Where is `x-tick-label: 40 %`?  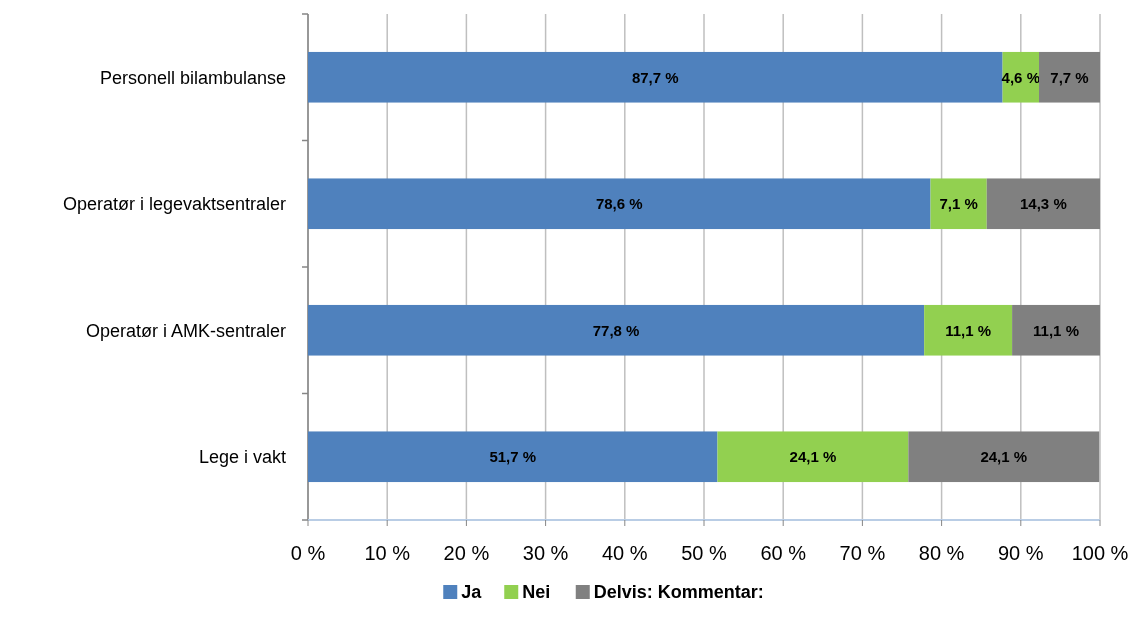
x-tick-label: 40 % is located at coordinates (625, 553).